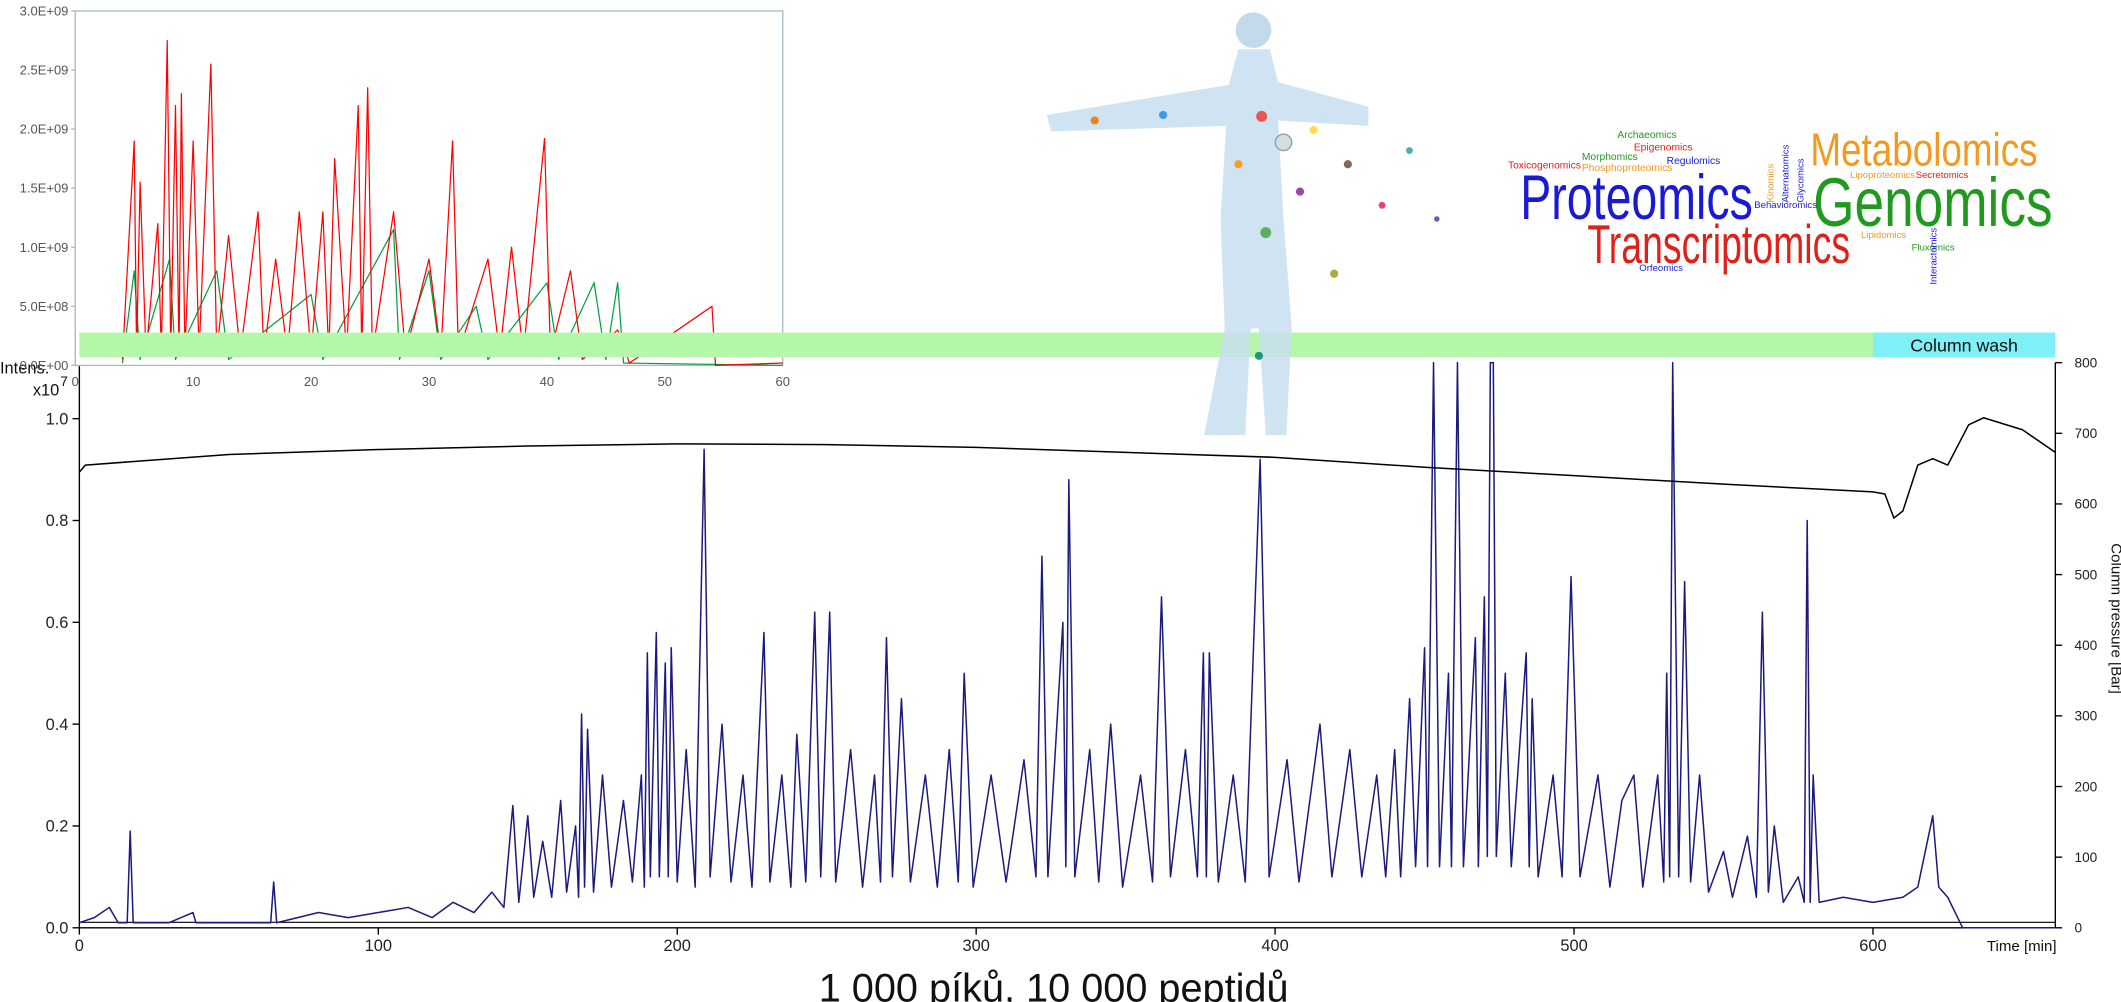 The width and height of the screenshot is (2121, 1002). Describe the element at coordinates (429, 381) in the screenshot. I see `x-tick-label: 30` at that location.